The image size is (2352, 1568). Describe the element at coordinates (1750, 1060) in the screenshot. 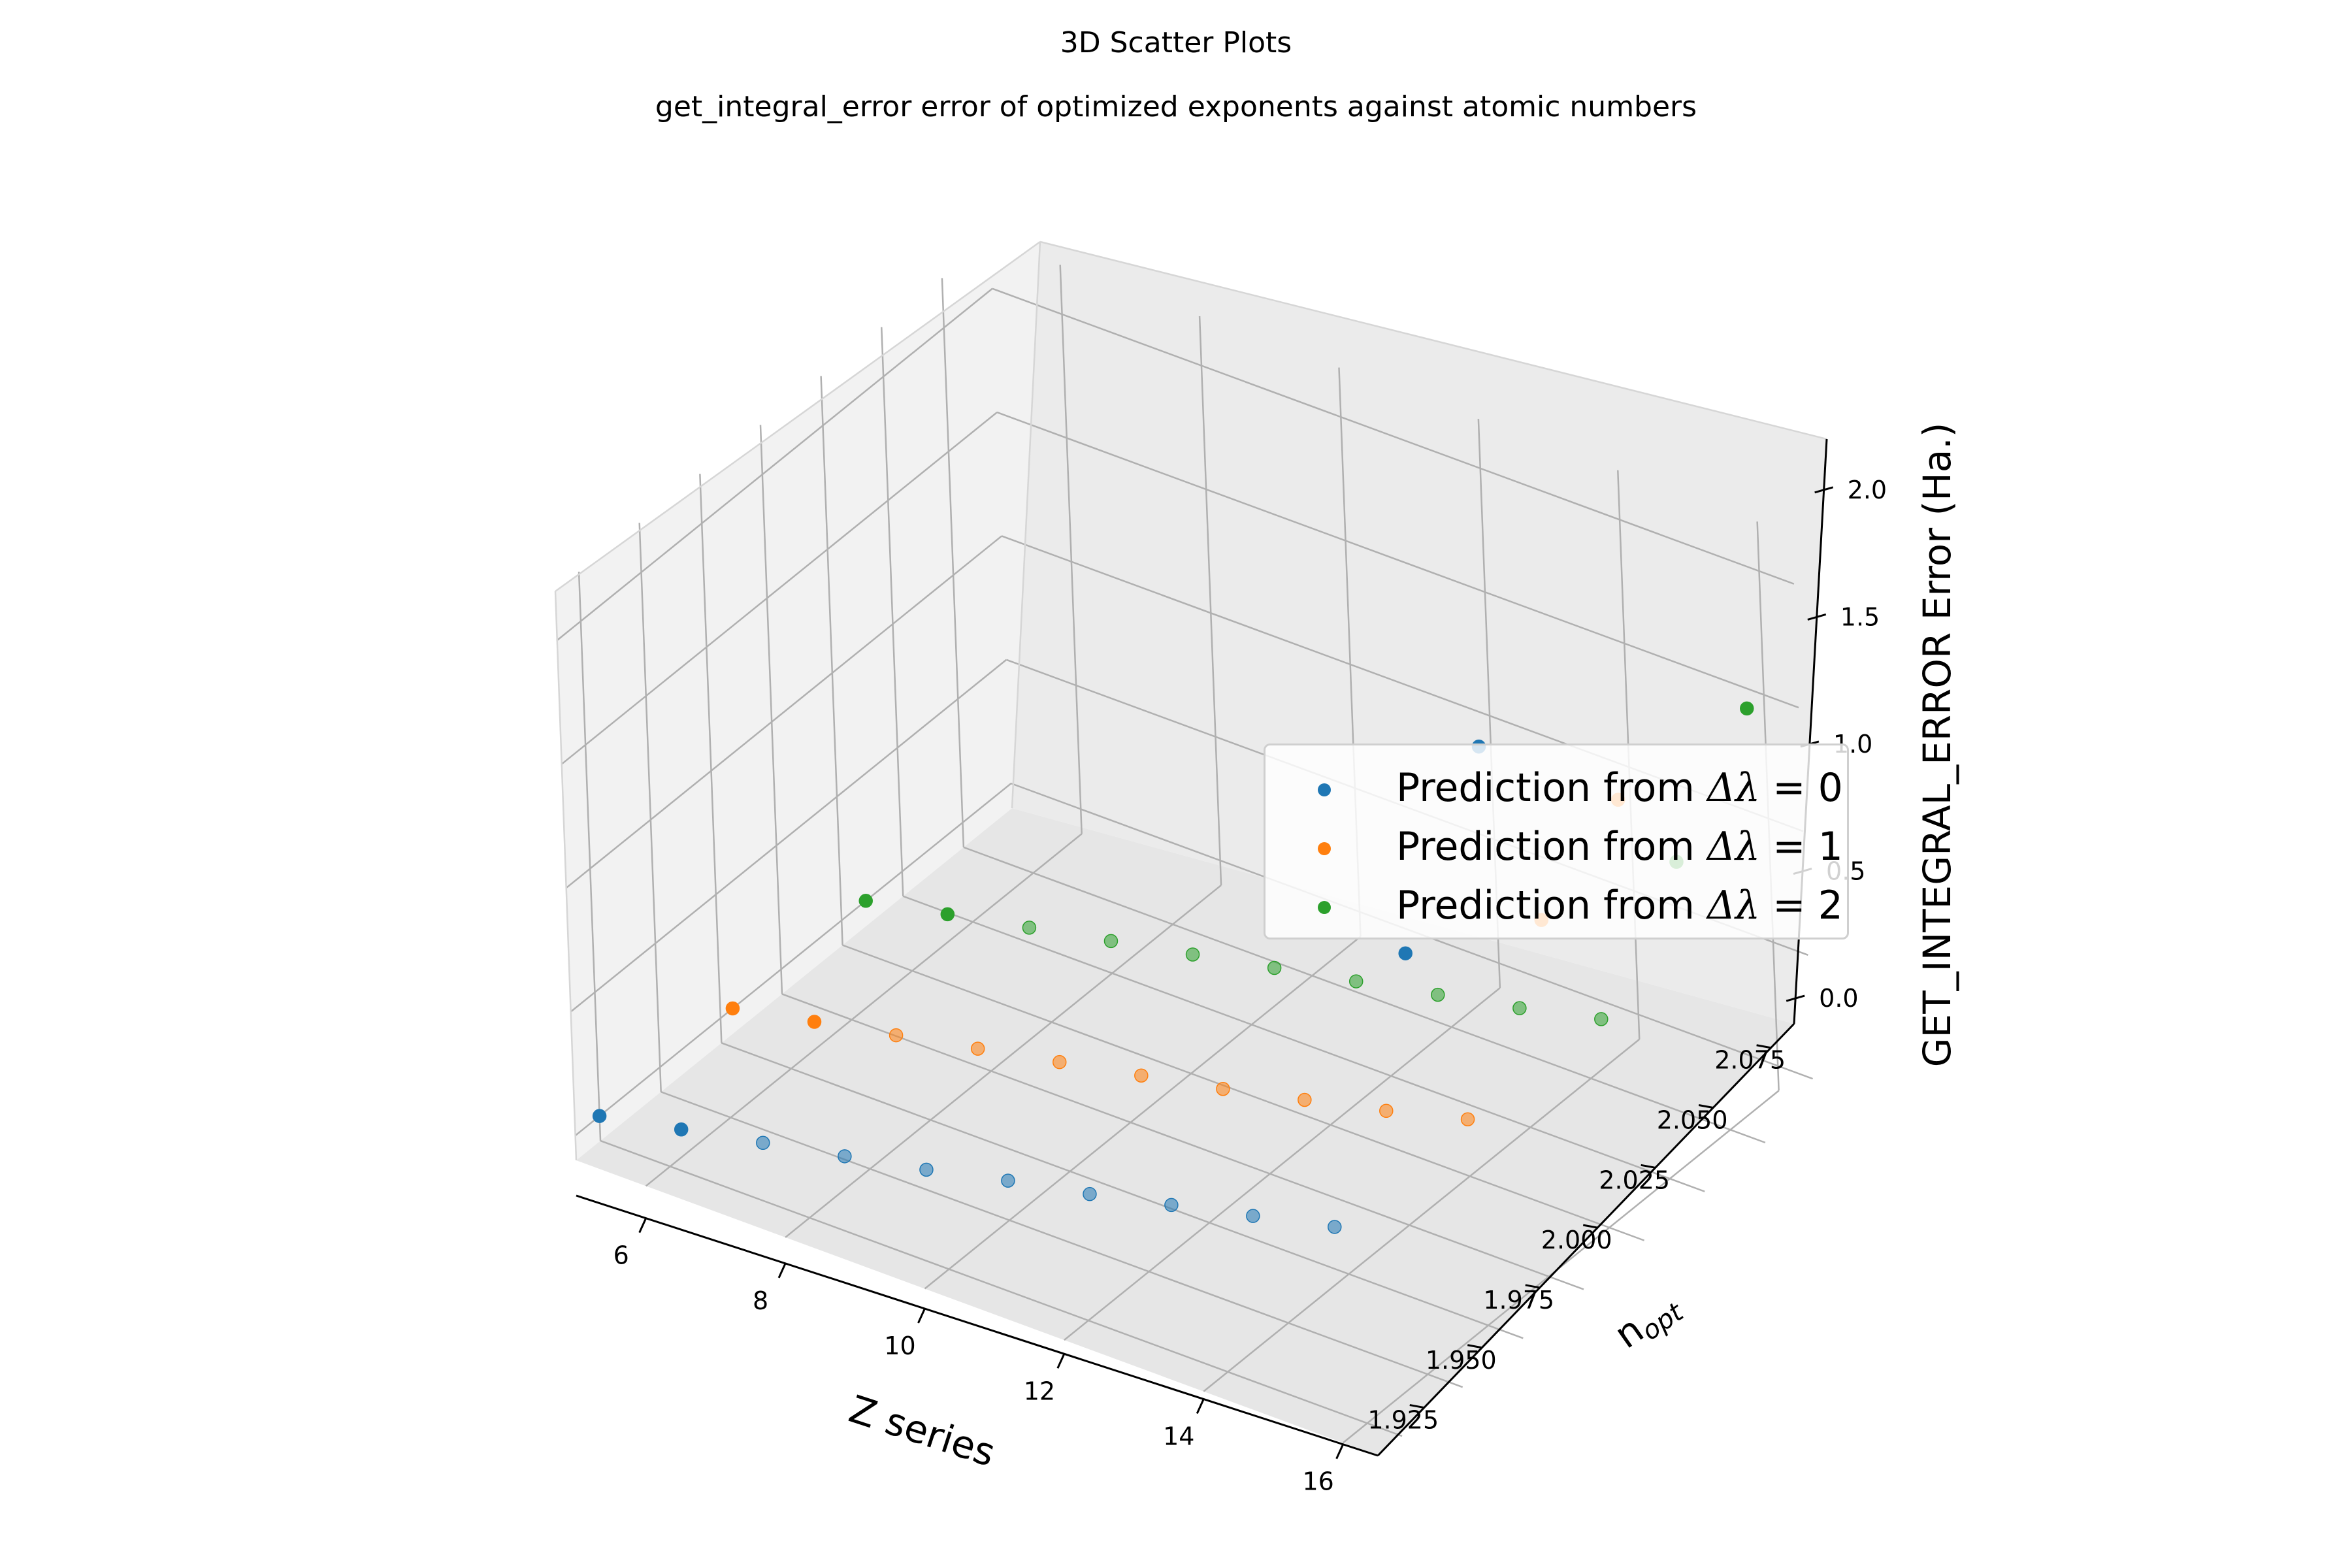

I see `y-tick-label: 2.075` at that location.